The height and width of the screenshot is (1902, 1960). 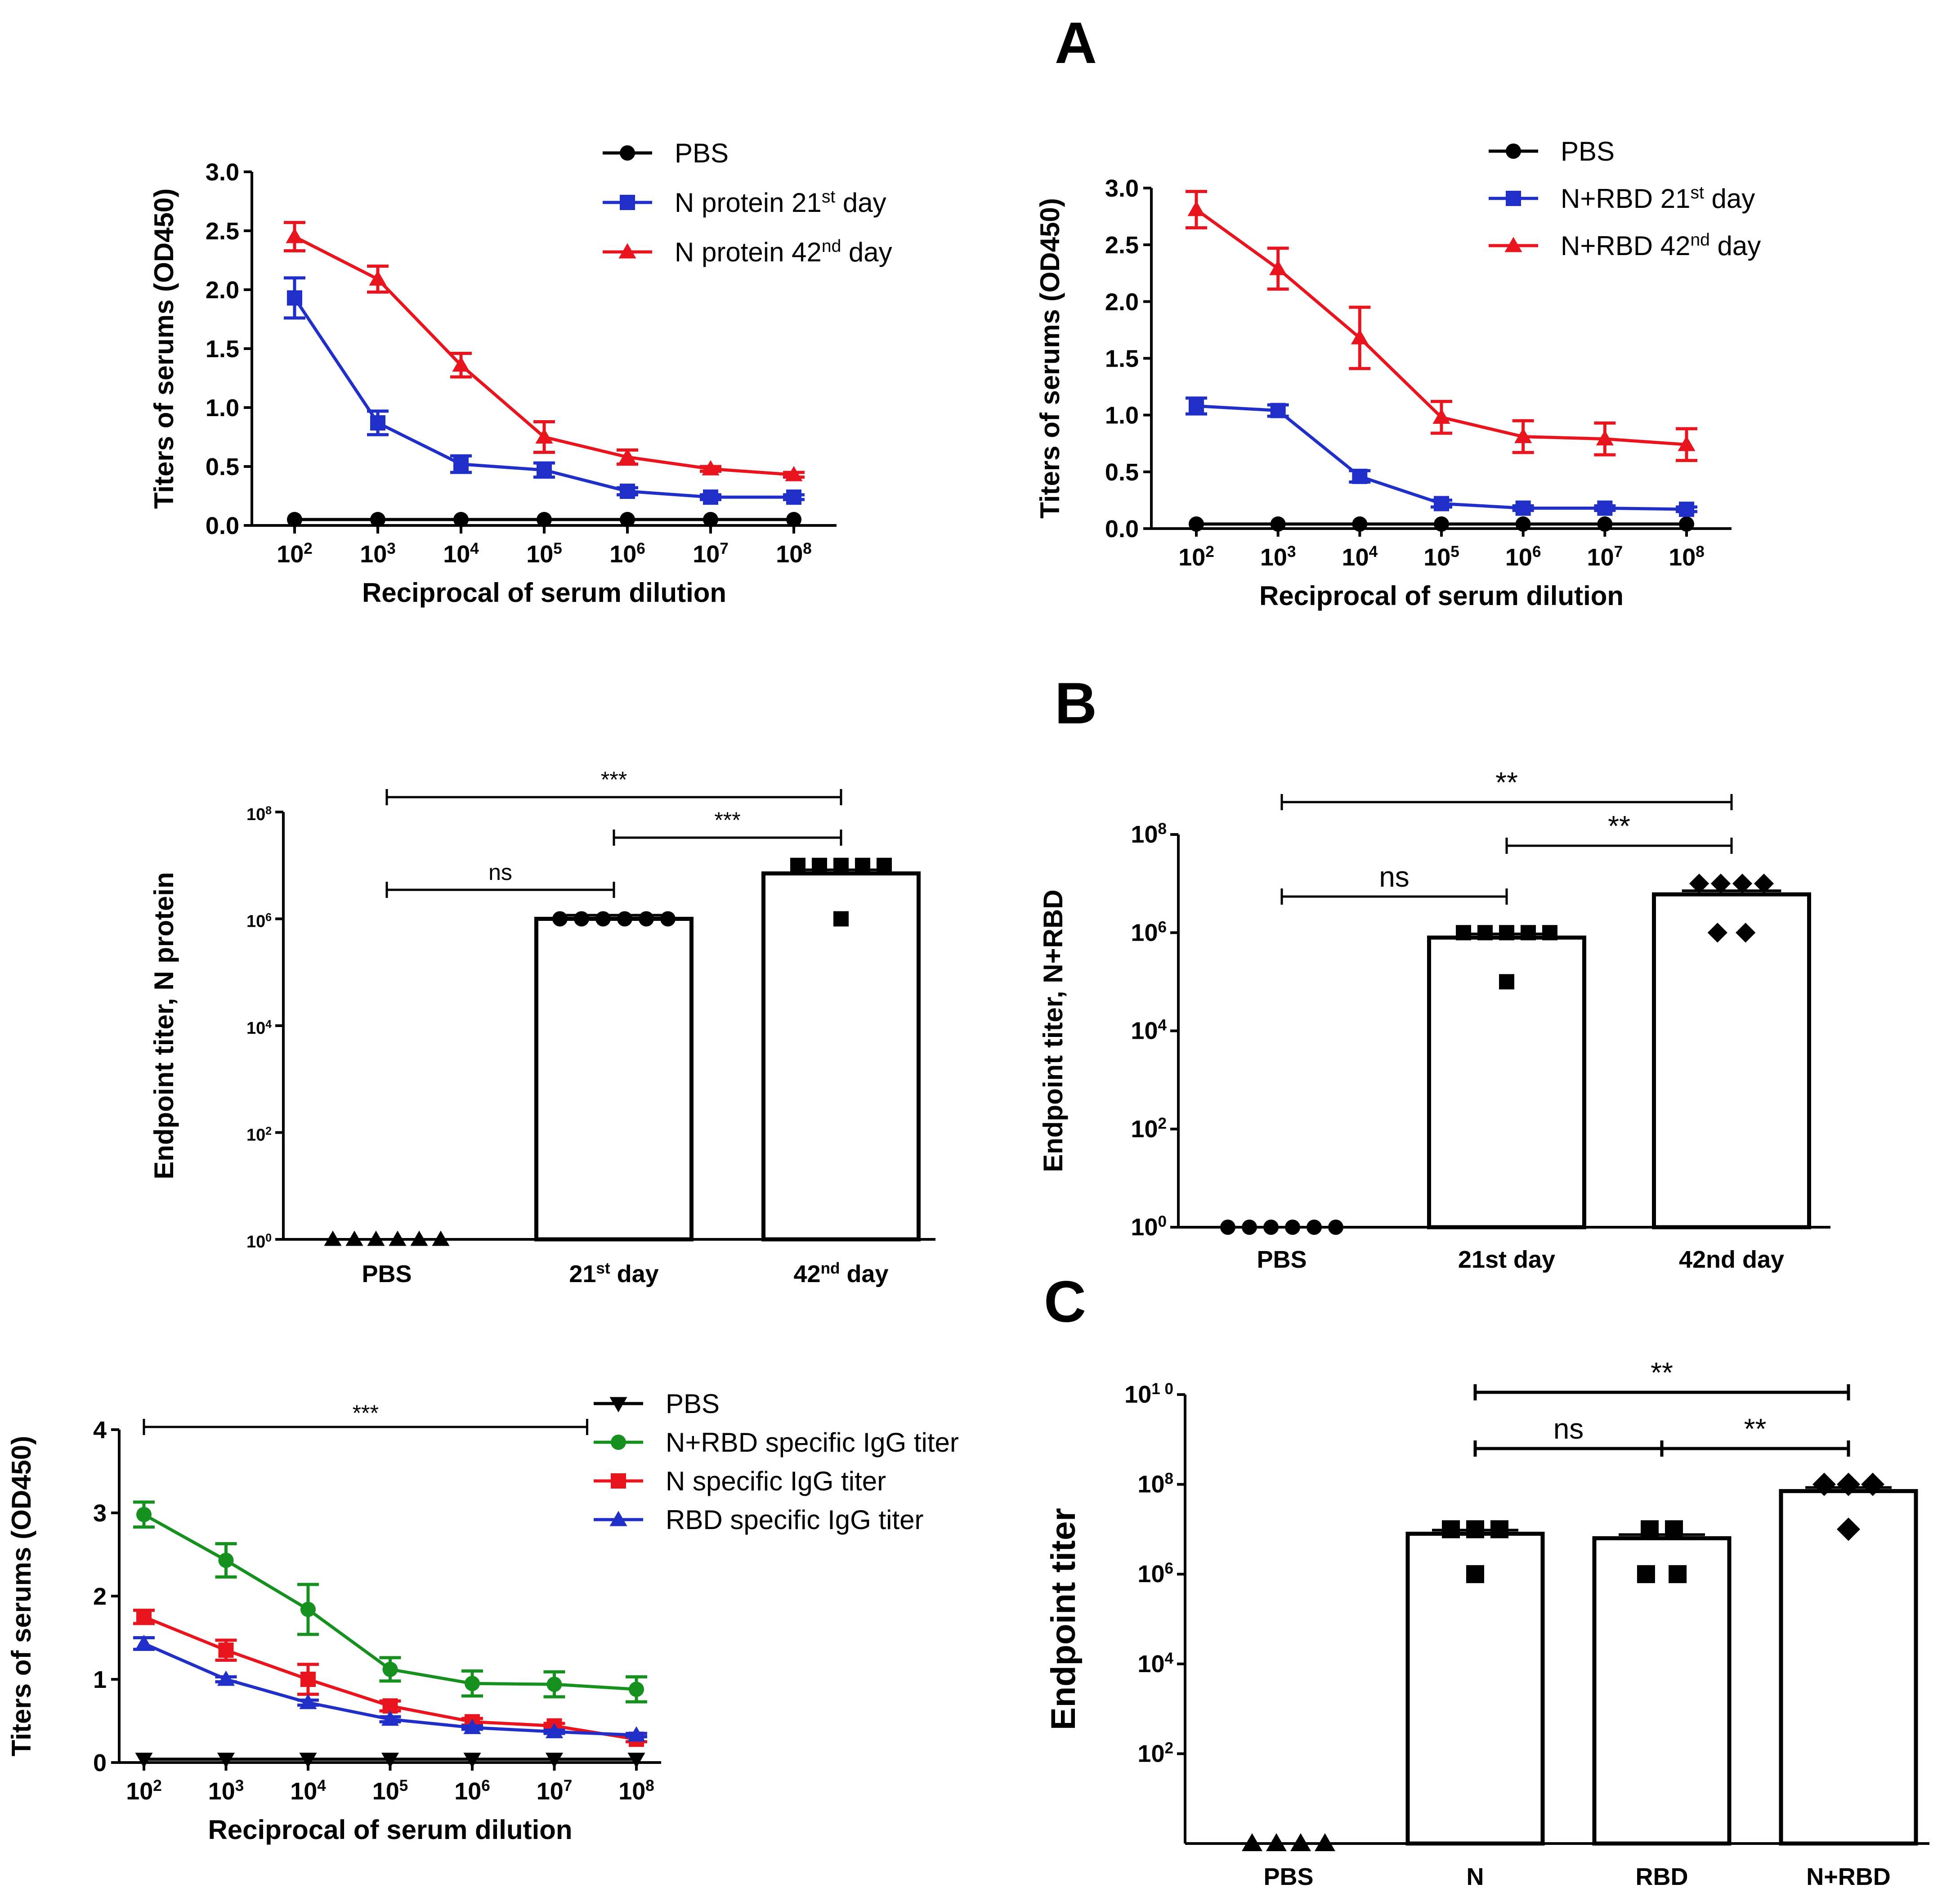 What do you see at coordinates (1506, 1259) in the screenshot?
I see `category-label: 21st day` at bounding box center [1506, 1259].